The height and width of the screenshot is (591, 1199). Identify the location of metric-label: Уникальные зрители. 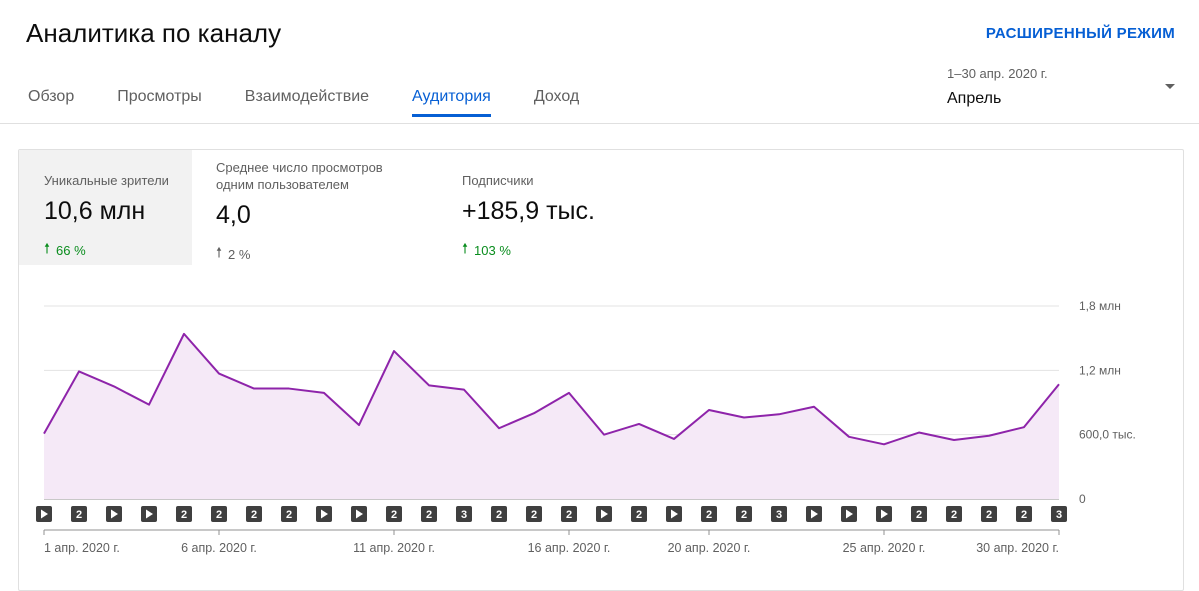
(106, 180).